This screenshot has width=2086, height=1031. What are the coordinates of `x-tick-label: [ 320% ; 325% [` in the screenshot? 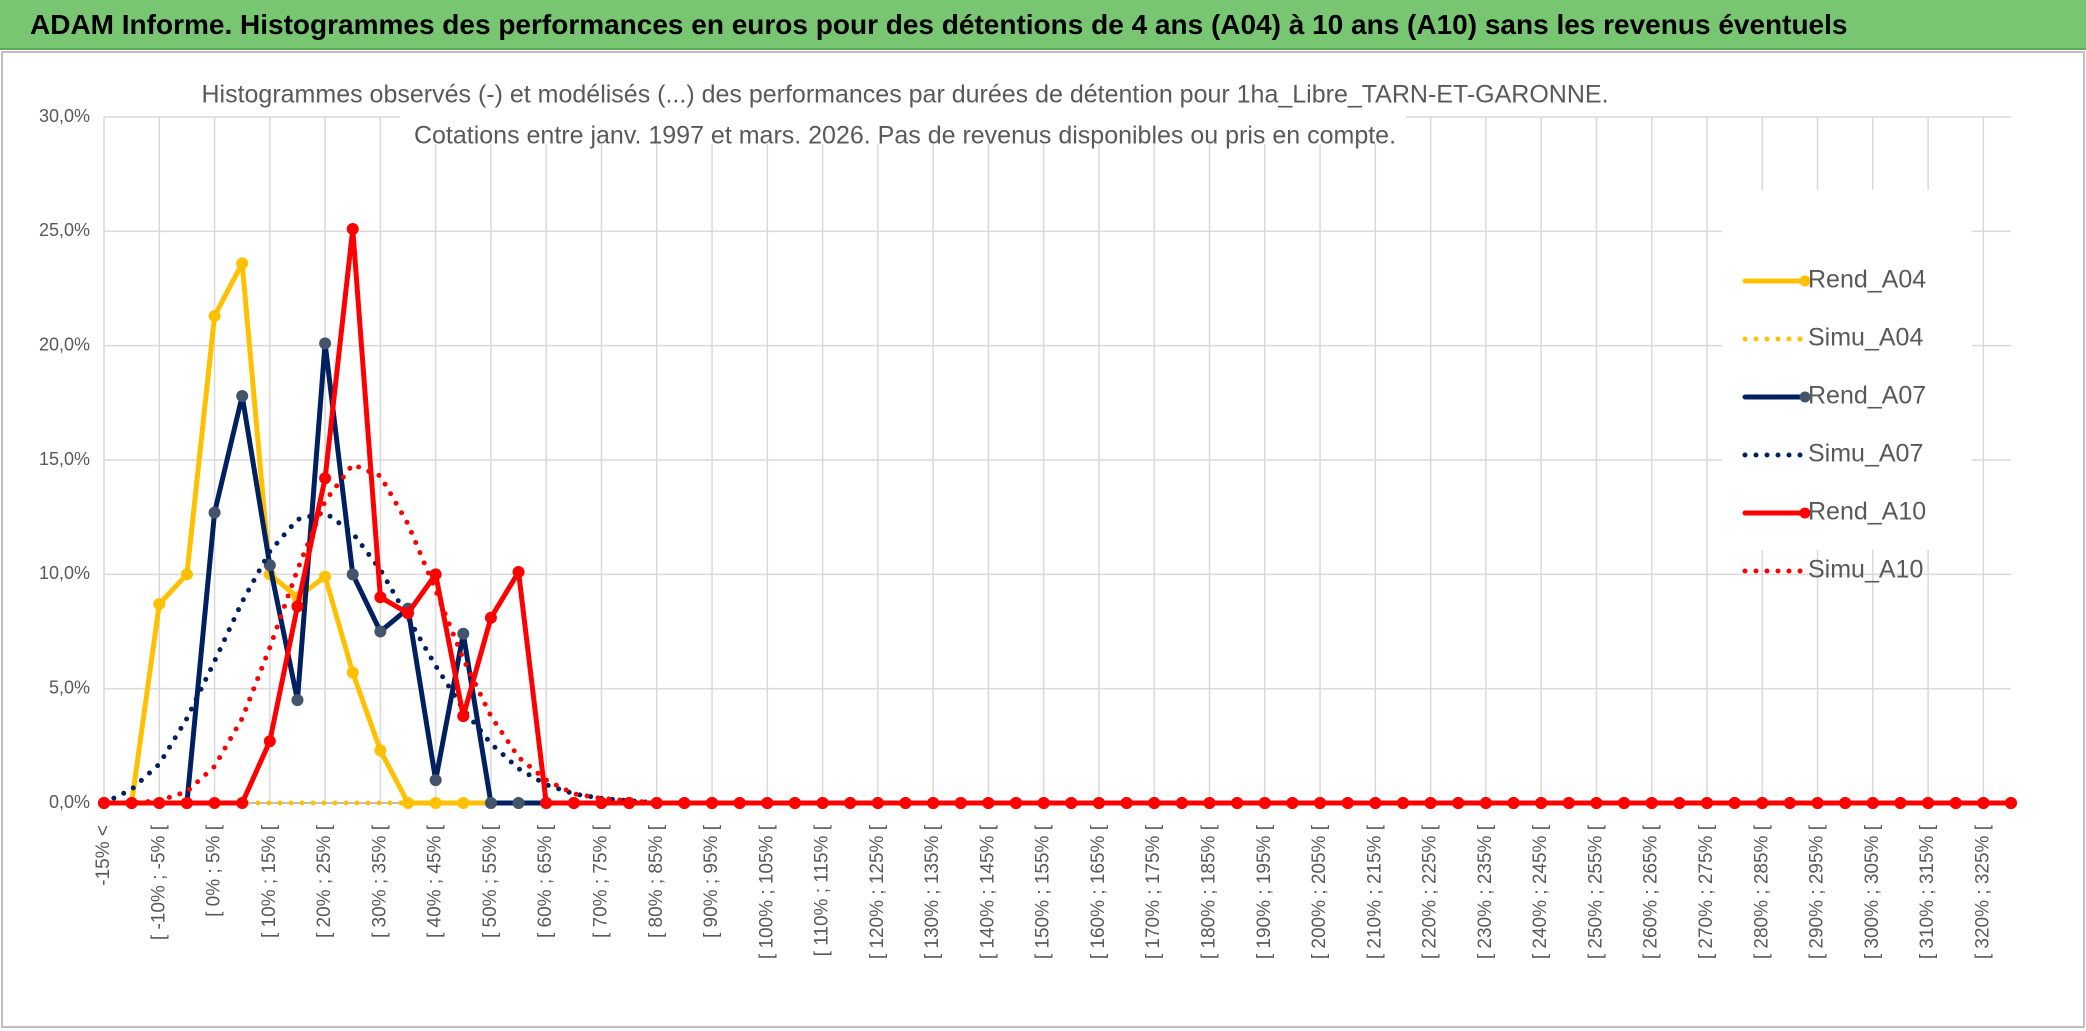 It's located at (1982, 891).